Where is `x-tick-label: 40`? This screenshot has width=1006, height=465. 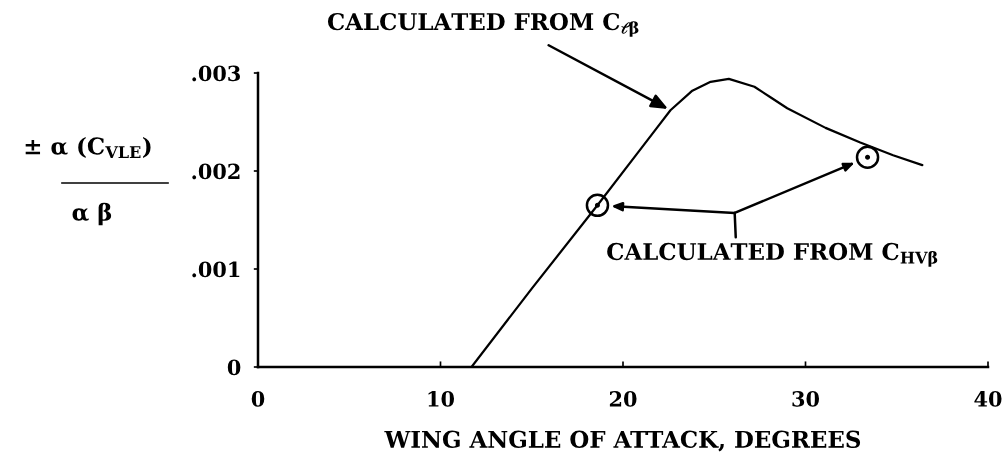
x-tick-label: 40 is located at coordinates (988, 398).